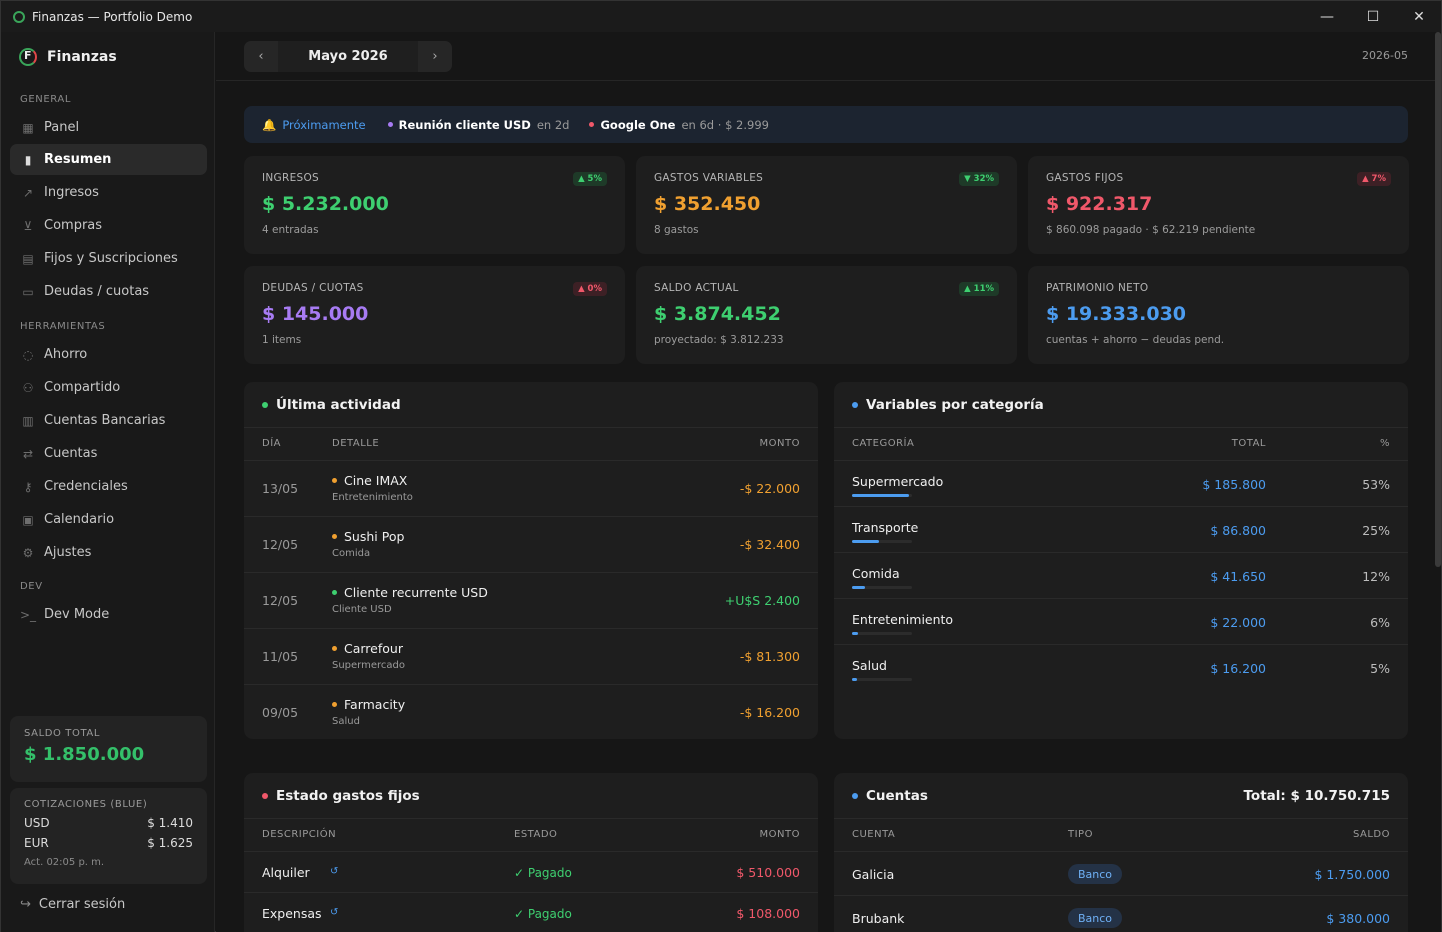  What do you see at coordinates (261, 56) in the screenshot?
I see `chevron-left-icon: ‹` at bounding box center [261, 56].